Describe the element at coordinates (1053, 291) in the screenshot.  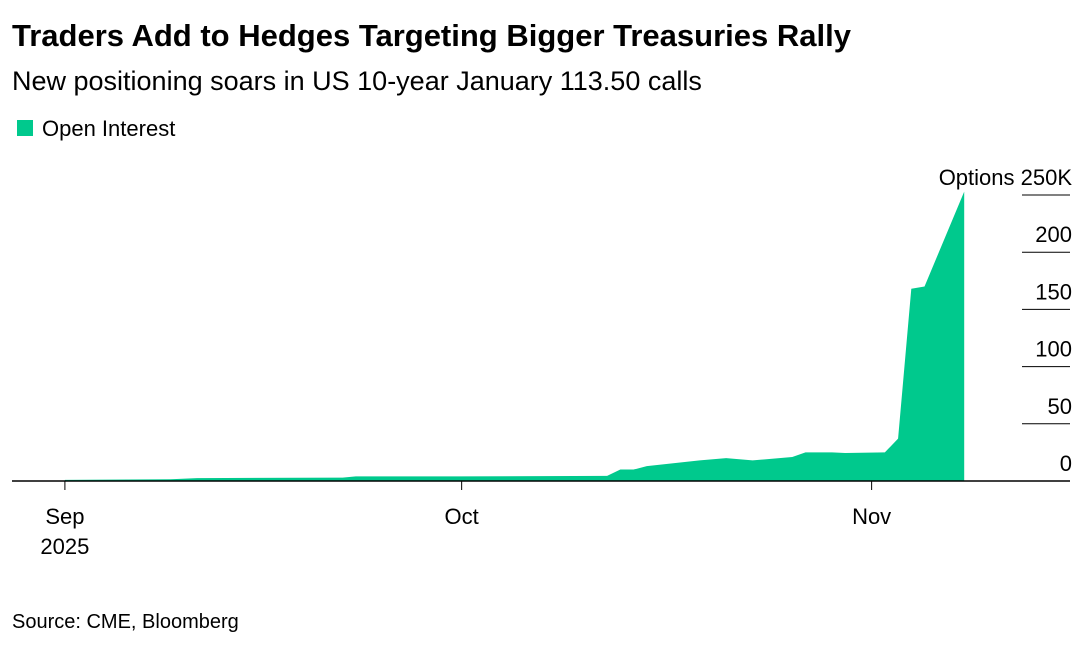
I see `y-tick-label: 150` at that location.